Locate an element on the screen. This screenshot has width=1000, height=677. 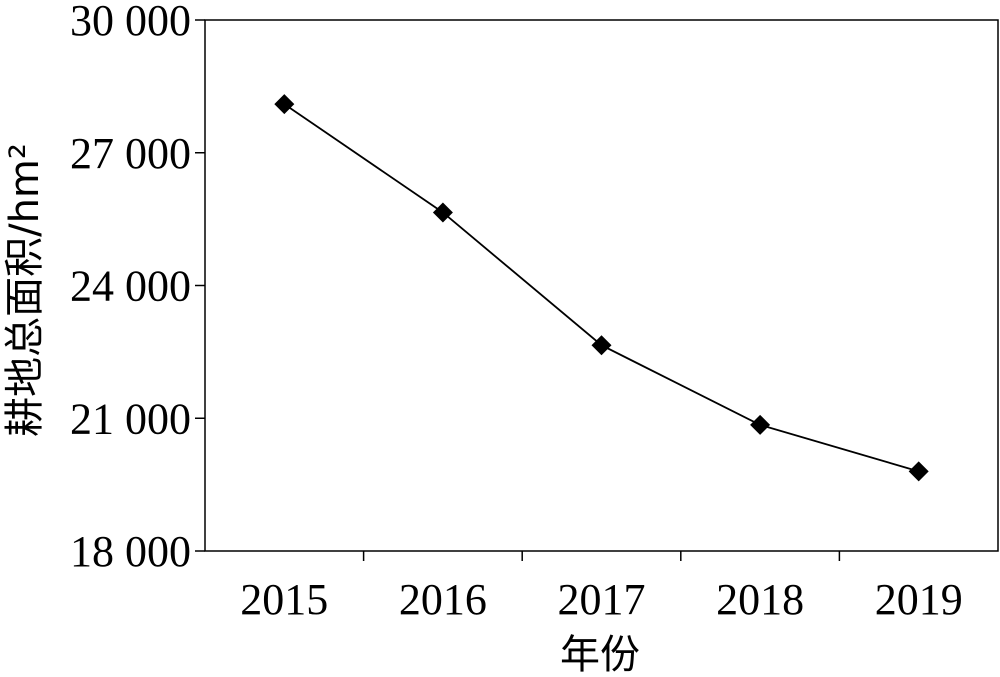
x-axis-title: 年份 is located at coordinates (600, 654).